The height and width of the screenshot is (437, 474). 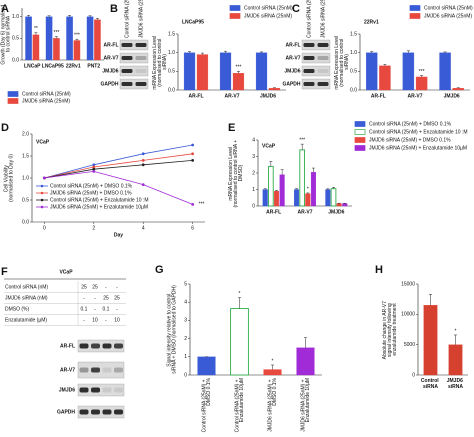 I want to click on y-tick-label: 1, so click(x=253, y=190).